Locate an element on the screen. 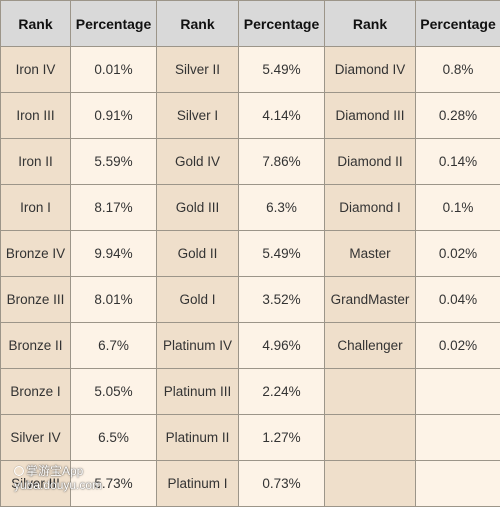  percentage-cell: 0.04% is located at coordinates (457, 299).